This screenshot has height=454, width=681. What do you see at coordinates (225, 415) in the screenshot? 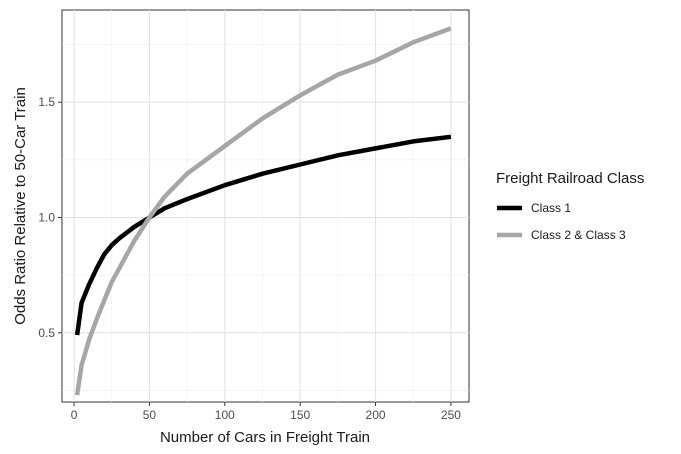
I see `x-tick-label: 100` at bounding box center [225, 415].